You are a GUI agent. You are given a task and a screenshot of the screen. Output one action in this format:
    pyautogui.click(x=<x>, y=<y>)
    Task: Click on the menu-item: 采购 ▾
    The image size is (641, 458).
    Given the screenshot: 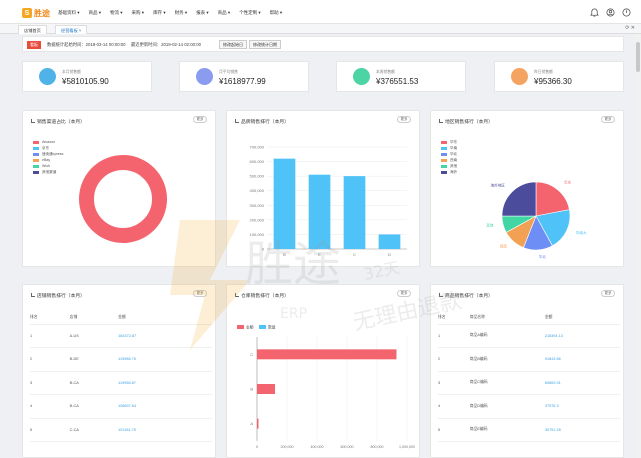 What is the action you would take?
    pyautogui.click(x=138, y=12)
    